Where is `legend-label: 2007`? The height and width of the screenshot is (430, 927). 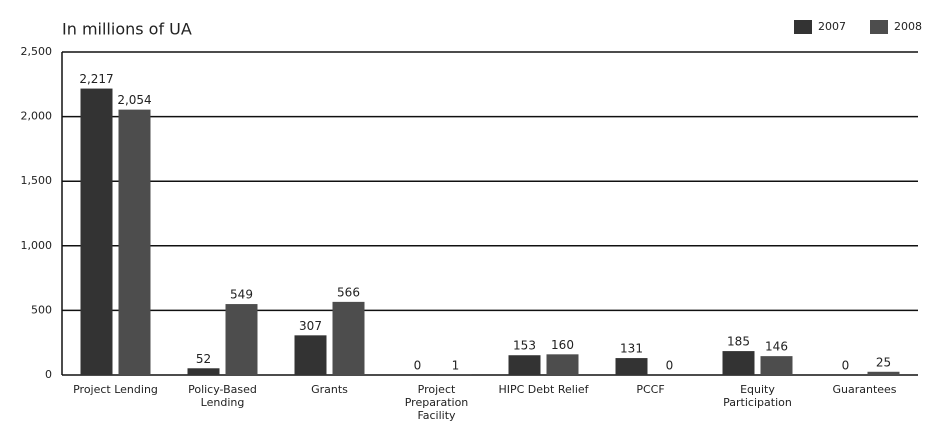
legend-label: 2007 is located at coordinates (832, 26).